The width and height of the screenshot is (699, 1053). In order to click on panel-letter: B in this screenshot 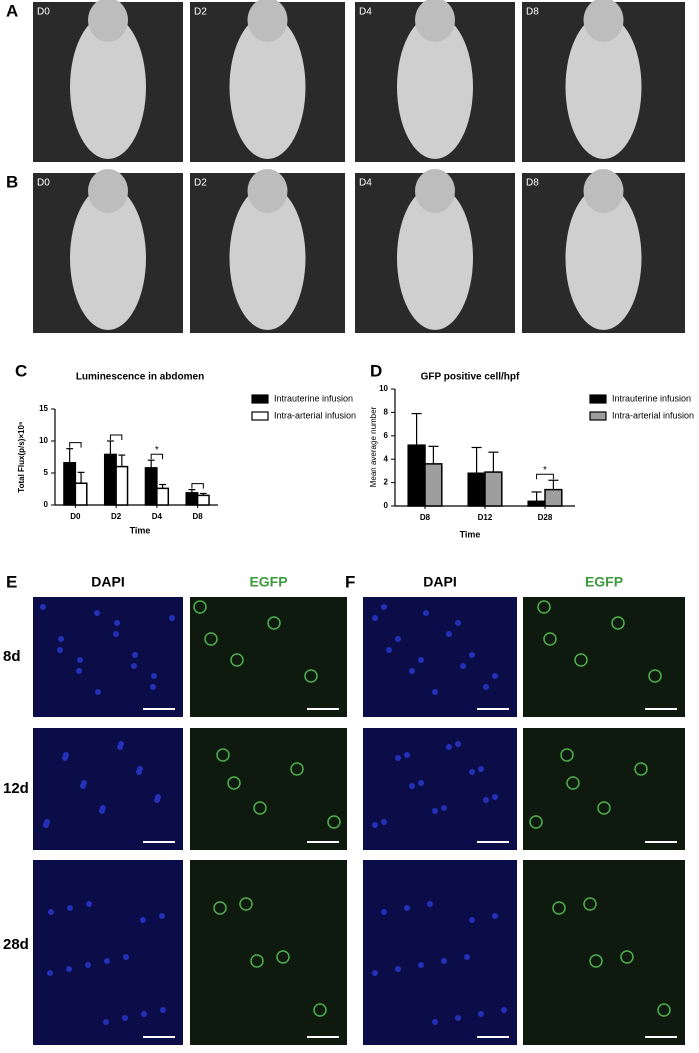, I will do `click(12, 181)`.